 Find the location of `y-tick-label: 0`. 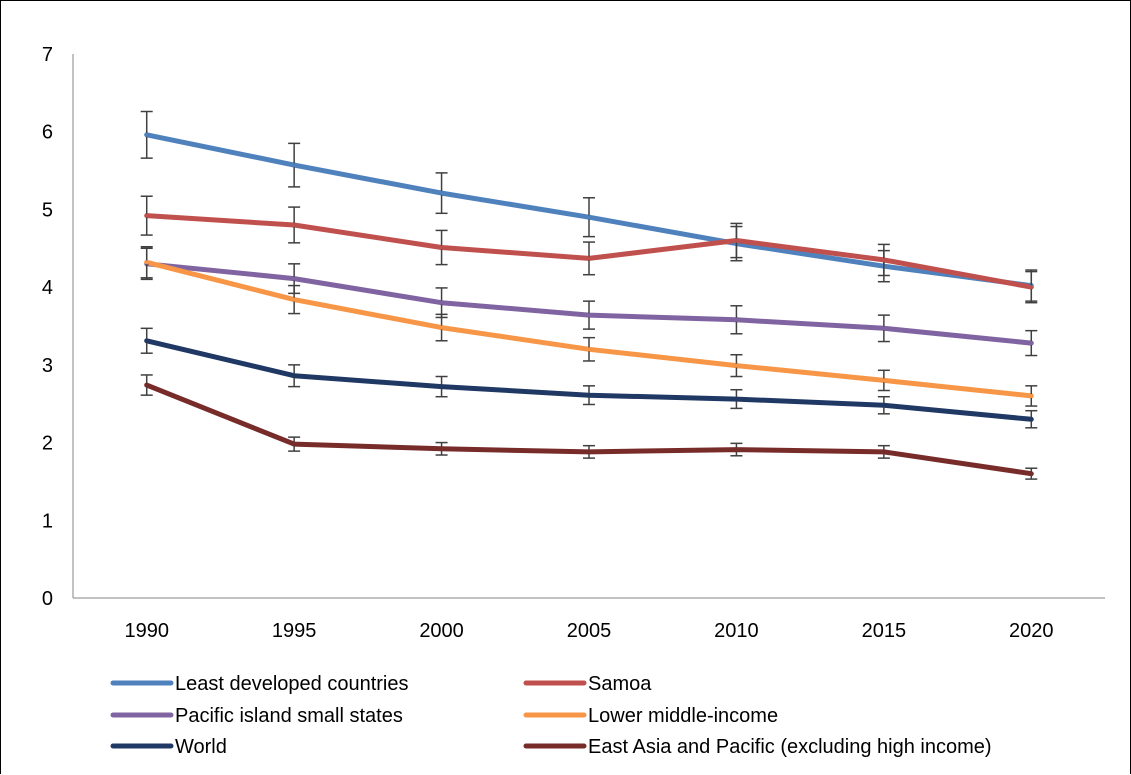

y-tick-label: 0 is located at coordinates (47, 599).